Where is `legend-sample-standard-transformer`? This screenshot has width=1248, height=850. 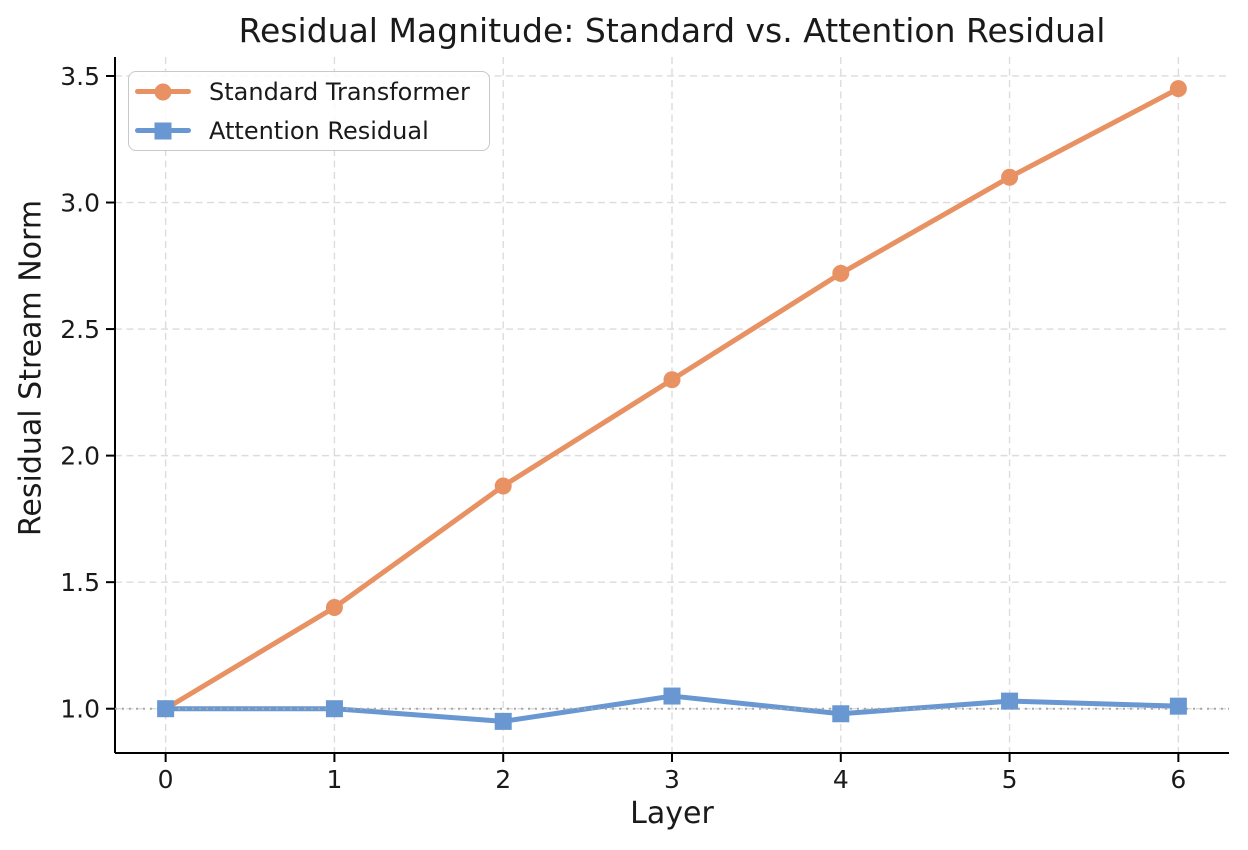
legend-sample-standard-transformer is located at coordinates (163, 92).